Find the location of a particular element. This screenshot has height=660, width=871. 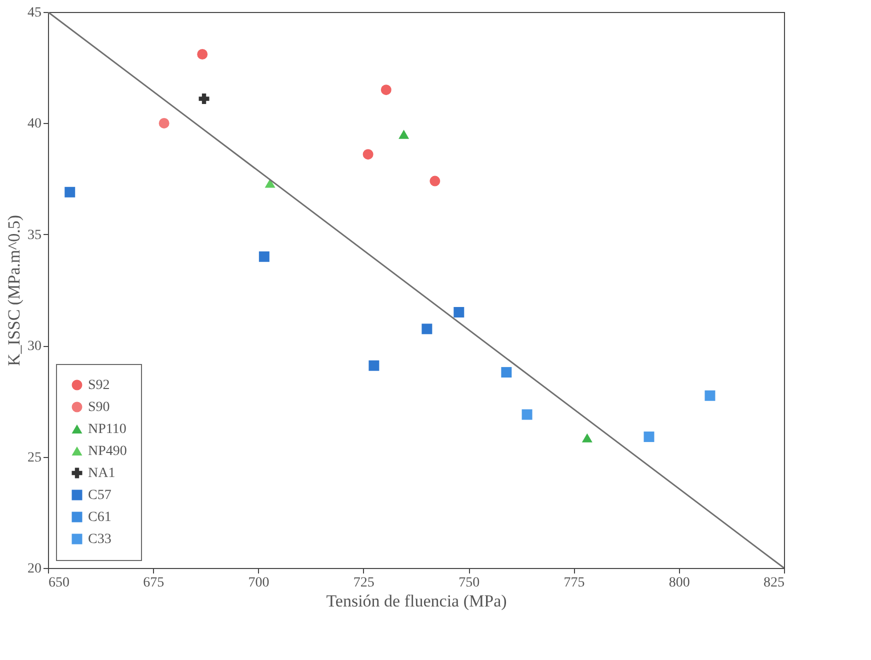

legend-label: S92 is located at coordinates (99, 385).